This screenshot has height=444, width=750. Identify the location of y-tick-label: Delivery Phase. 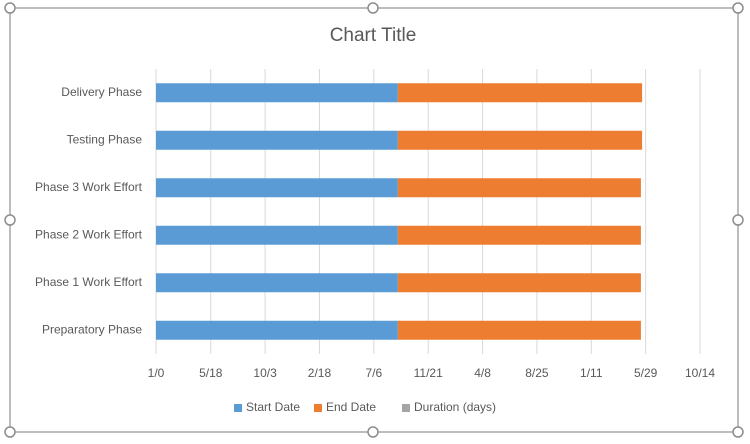
(101, 92).